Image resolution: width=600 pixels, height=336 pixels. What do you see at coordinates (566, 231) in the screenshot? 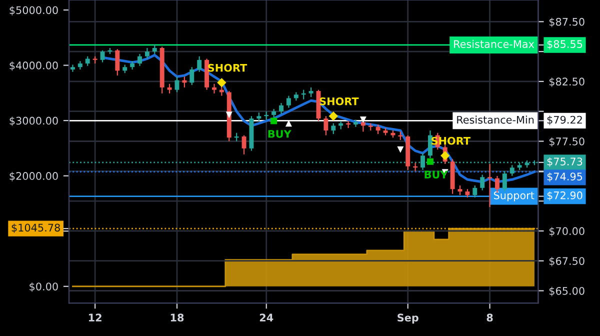
I see `y-tick-label: $70.00` at bounding box center [566, 231].